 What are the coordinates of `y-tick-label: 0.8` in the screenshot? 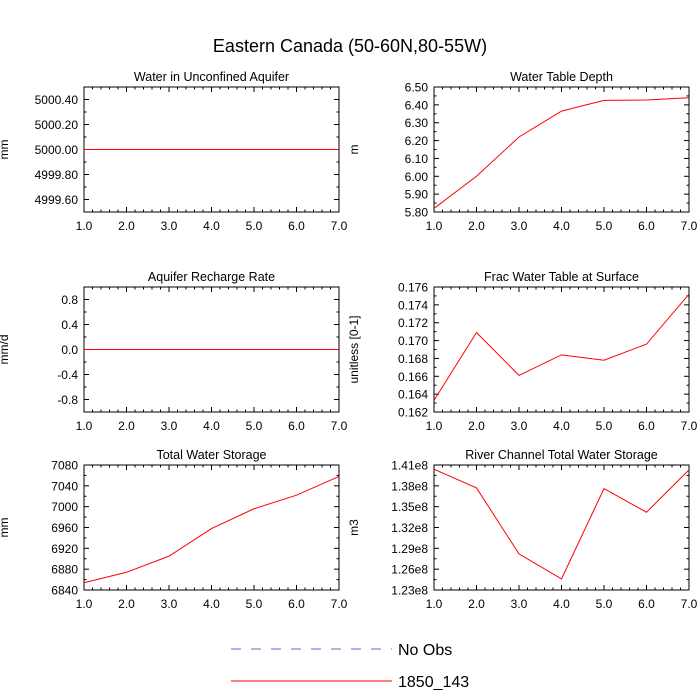 It's located at (69, 300).